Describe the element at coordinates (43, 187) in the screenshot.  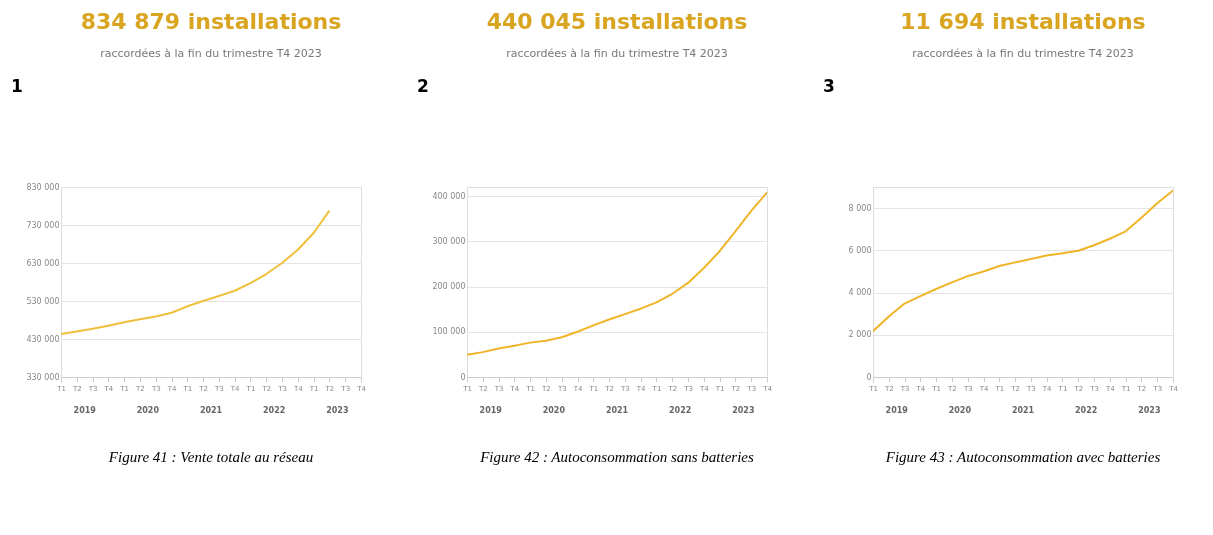
I see `y-tick-label: 830 000` at that location.